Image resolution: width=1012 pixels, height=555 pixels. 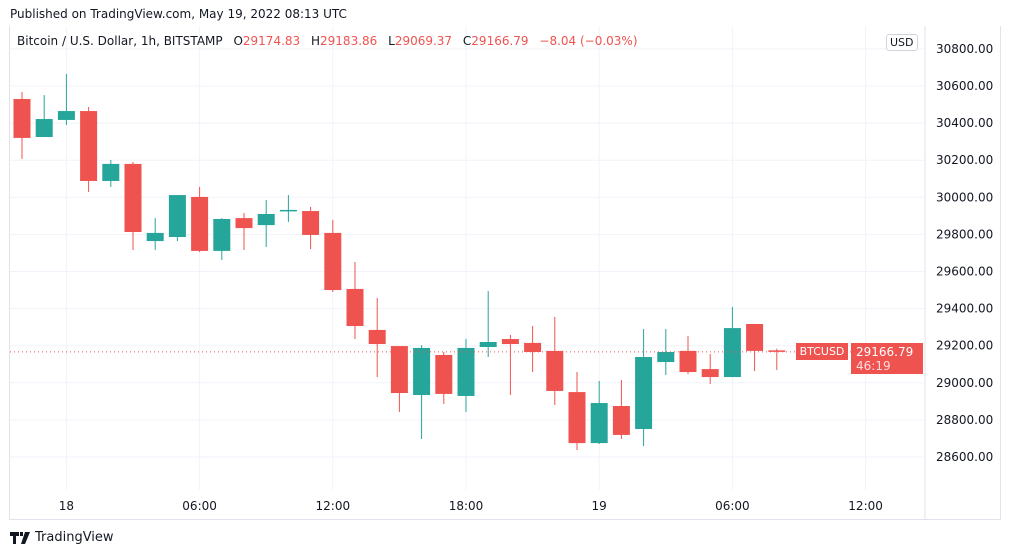 What do you see at coordinates (349, 41) in the screenshot?
I see `high-value: 29183.86` at bounding box center [349, 41].